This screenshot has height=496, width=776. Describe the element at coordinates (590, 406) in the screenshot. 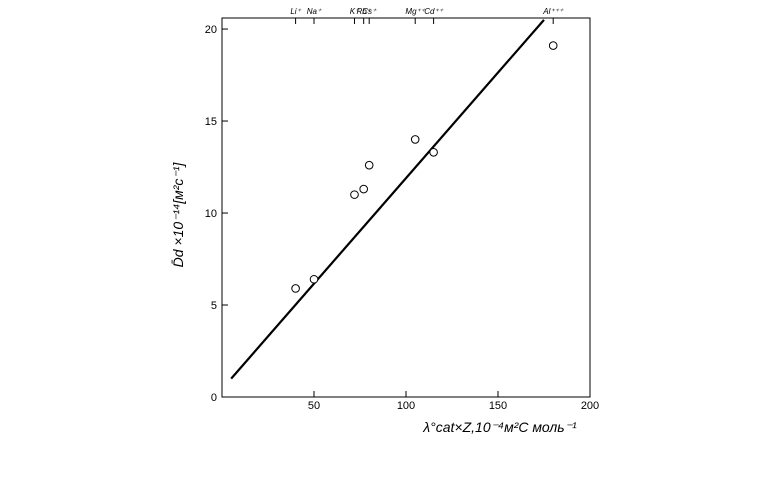

I see `x-tick-label: 200` at that location.